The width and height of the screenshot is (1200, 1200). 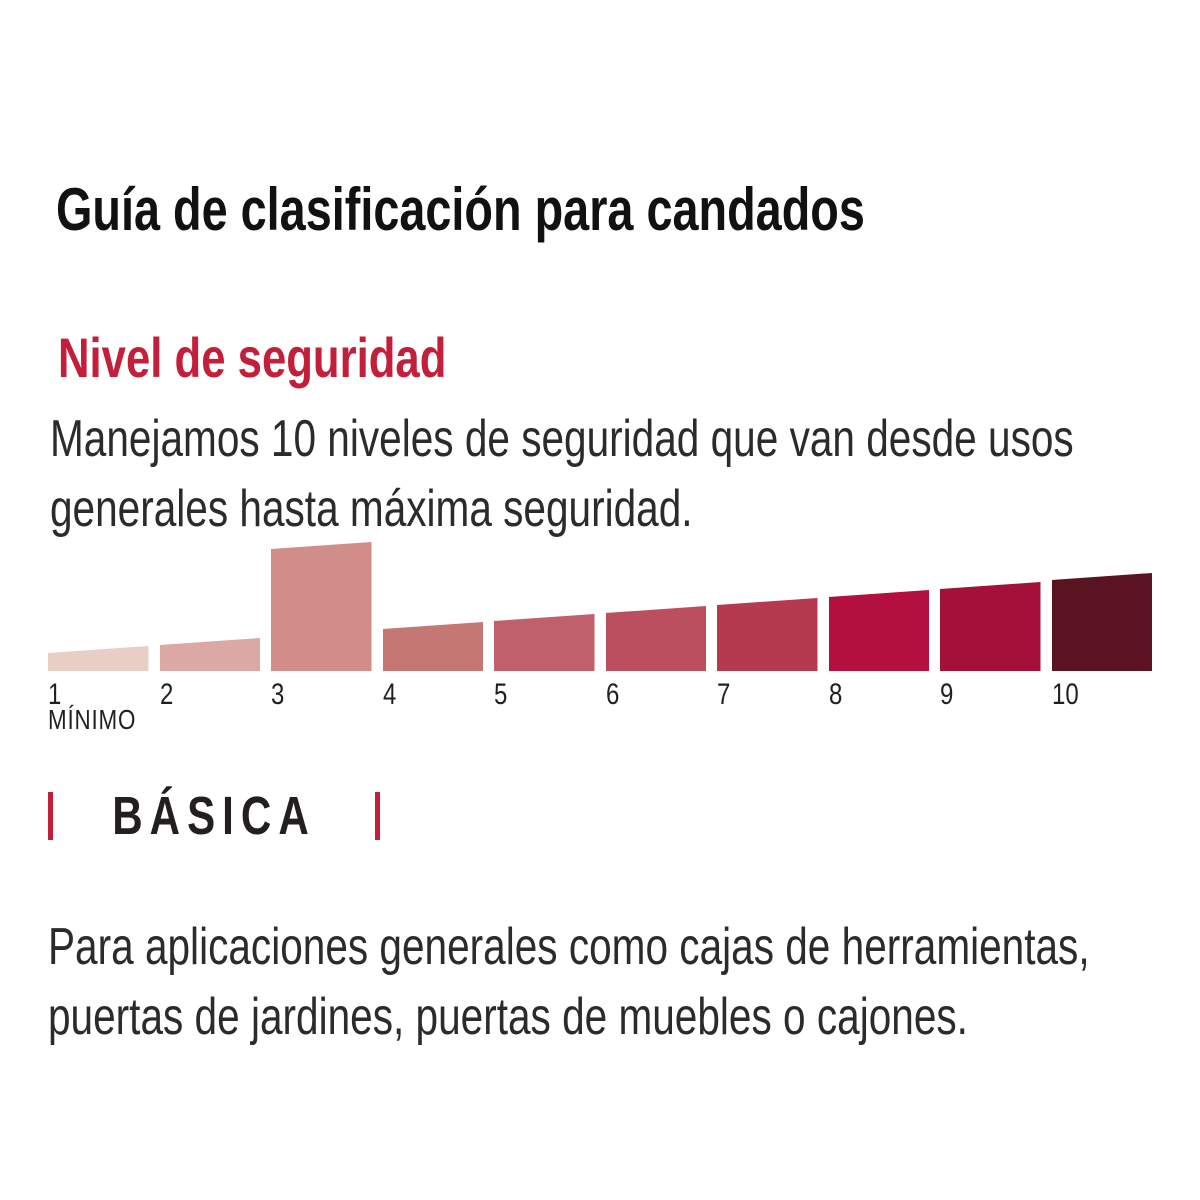 I want to click on category-label: BÁSICA, so click(x=214, y=816).